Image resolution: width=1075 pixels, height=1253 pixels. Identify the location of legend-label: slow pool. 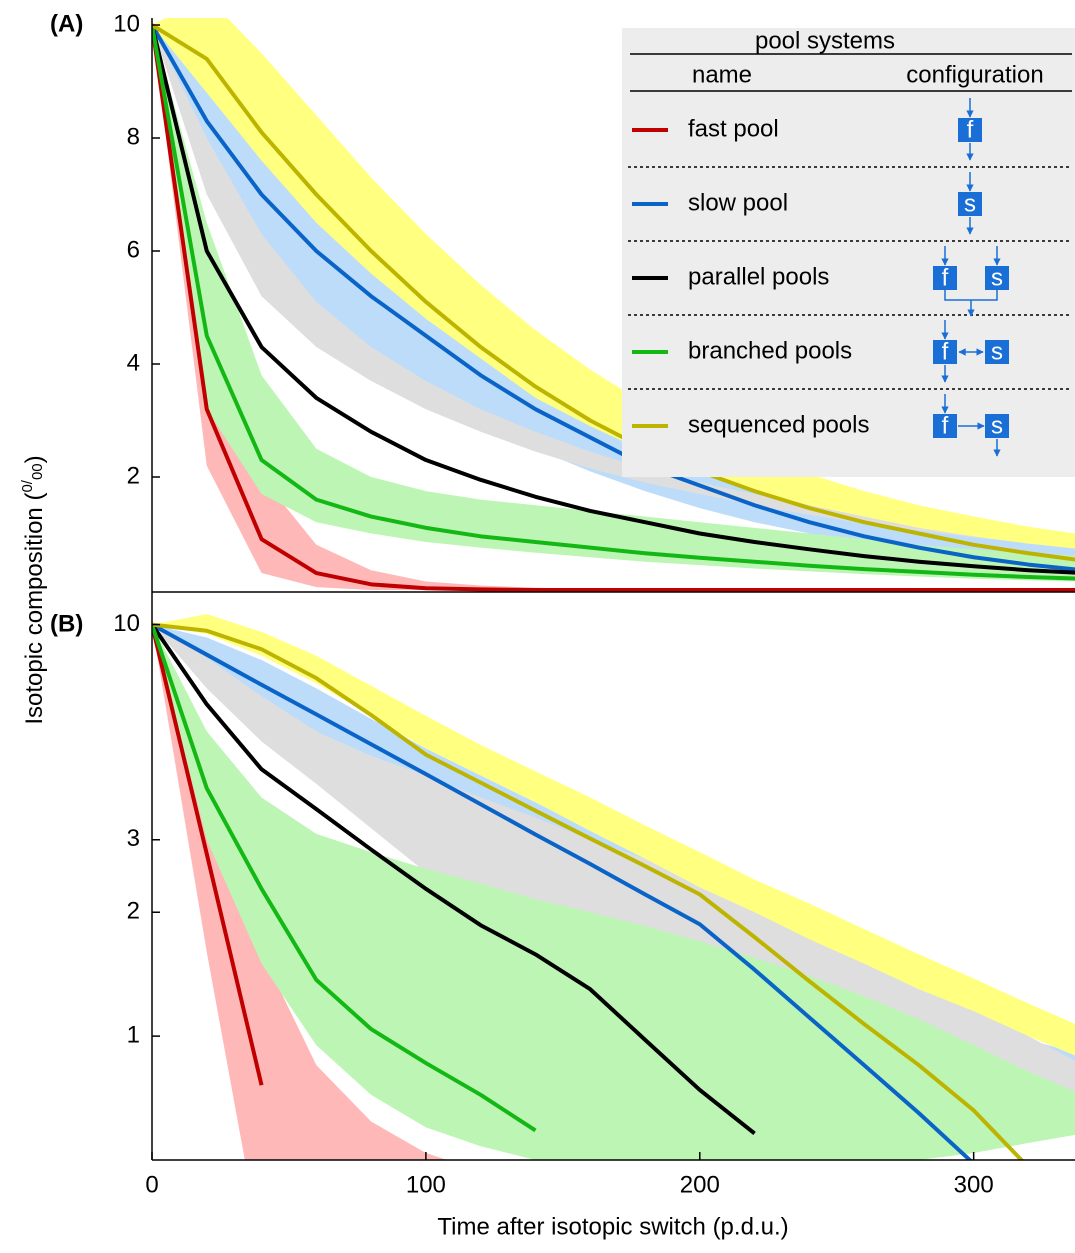
(738, 202).